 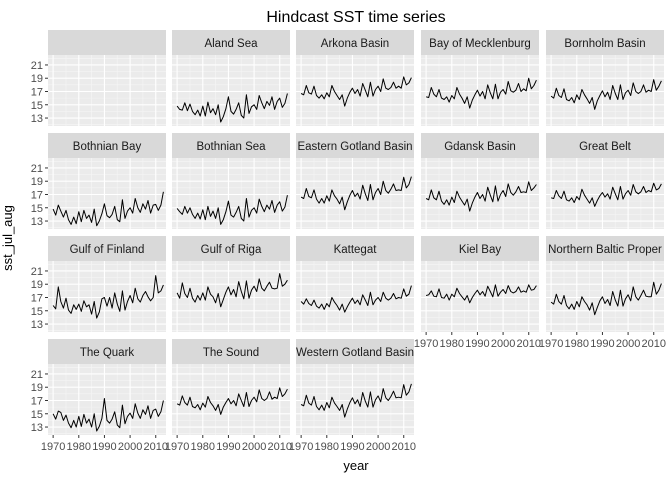 I want to click on facet-panel: Northern Baltic Proper, so click(x=605, y=284).